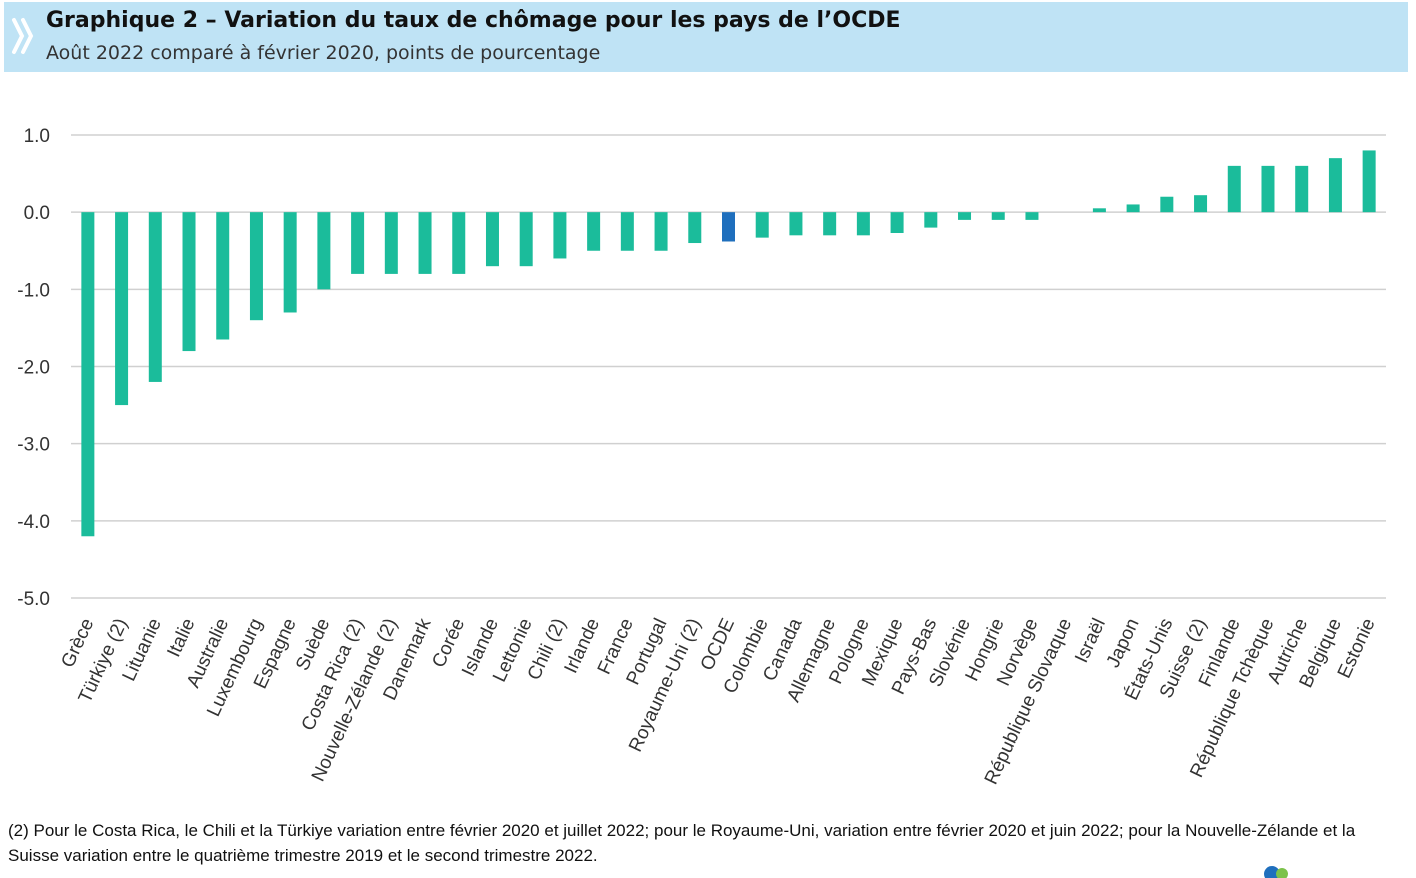 Image resolution: width=1416 pixels, height=878 pixels. I want to click on y-tick-label: -3.0, so click(33, 445).